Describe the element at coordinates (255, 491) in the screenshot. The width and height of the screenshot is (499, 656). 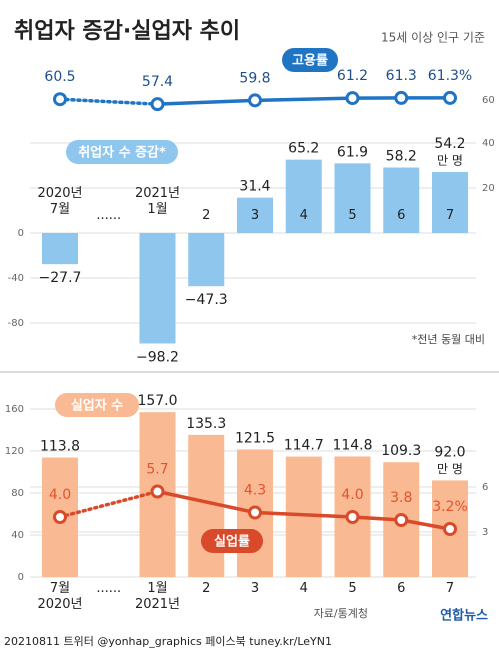
I see `value-label: 4.3` at that location.